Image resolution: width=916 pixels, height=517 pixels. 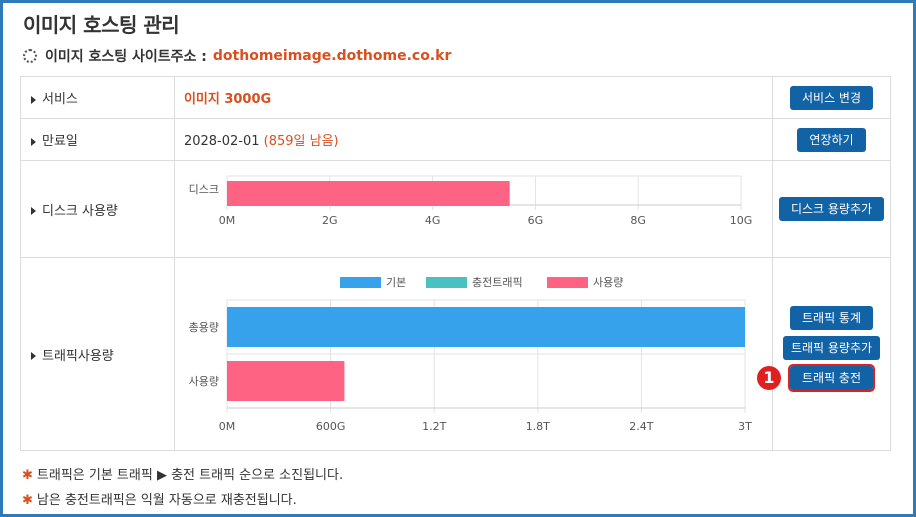 What do you see at coordinates (433, 220) in the screenshot?
I see `x-tick-label: 4G` at bounding box center [433, 220].